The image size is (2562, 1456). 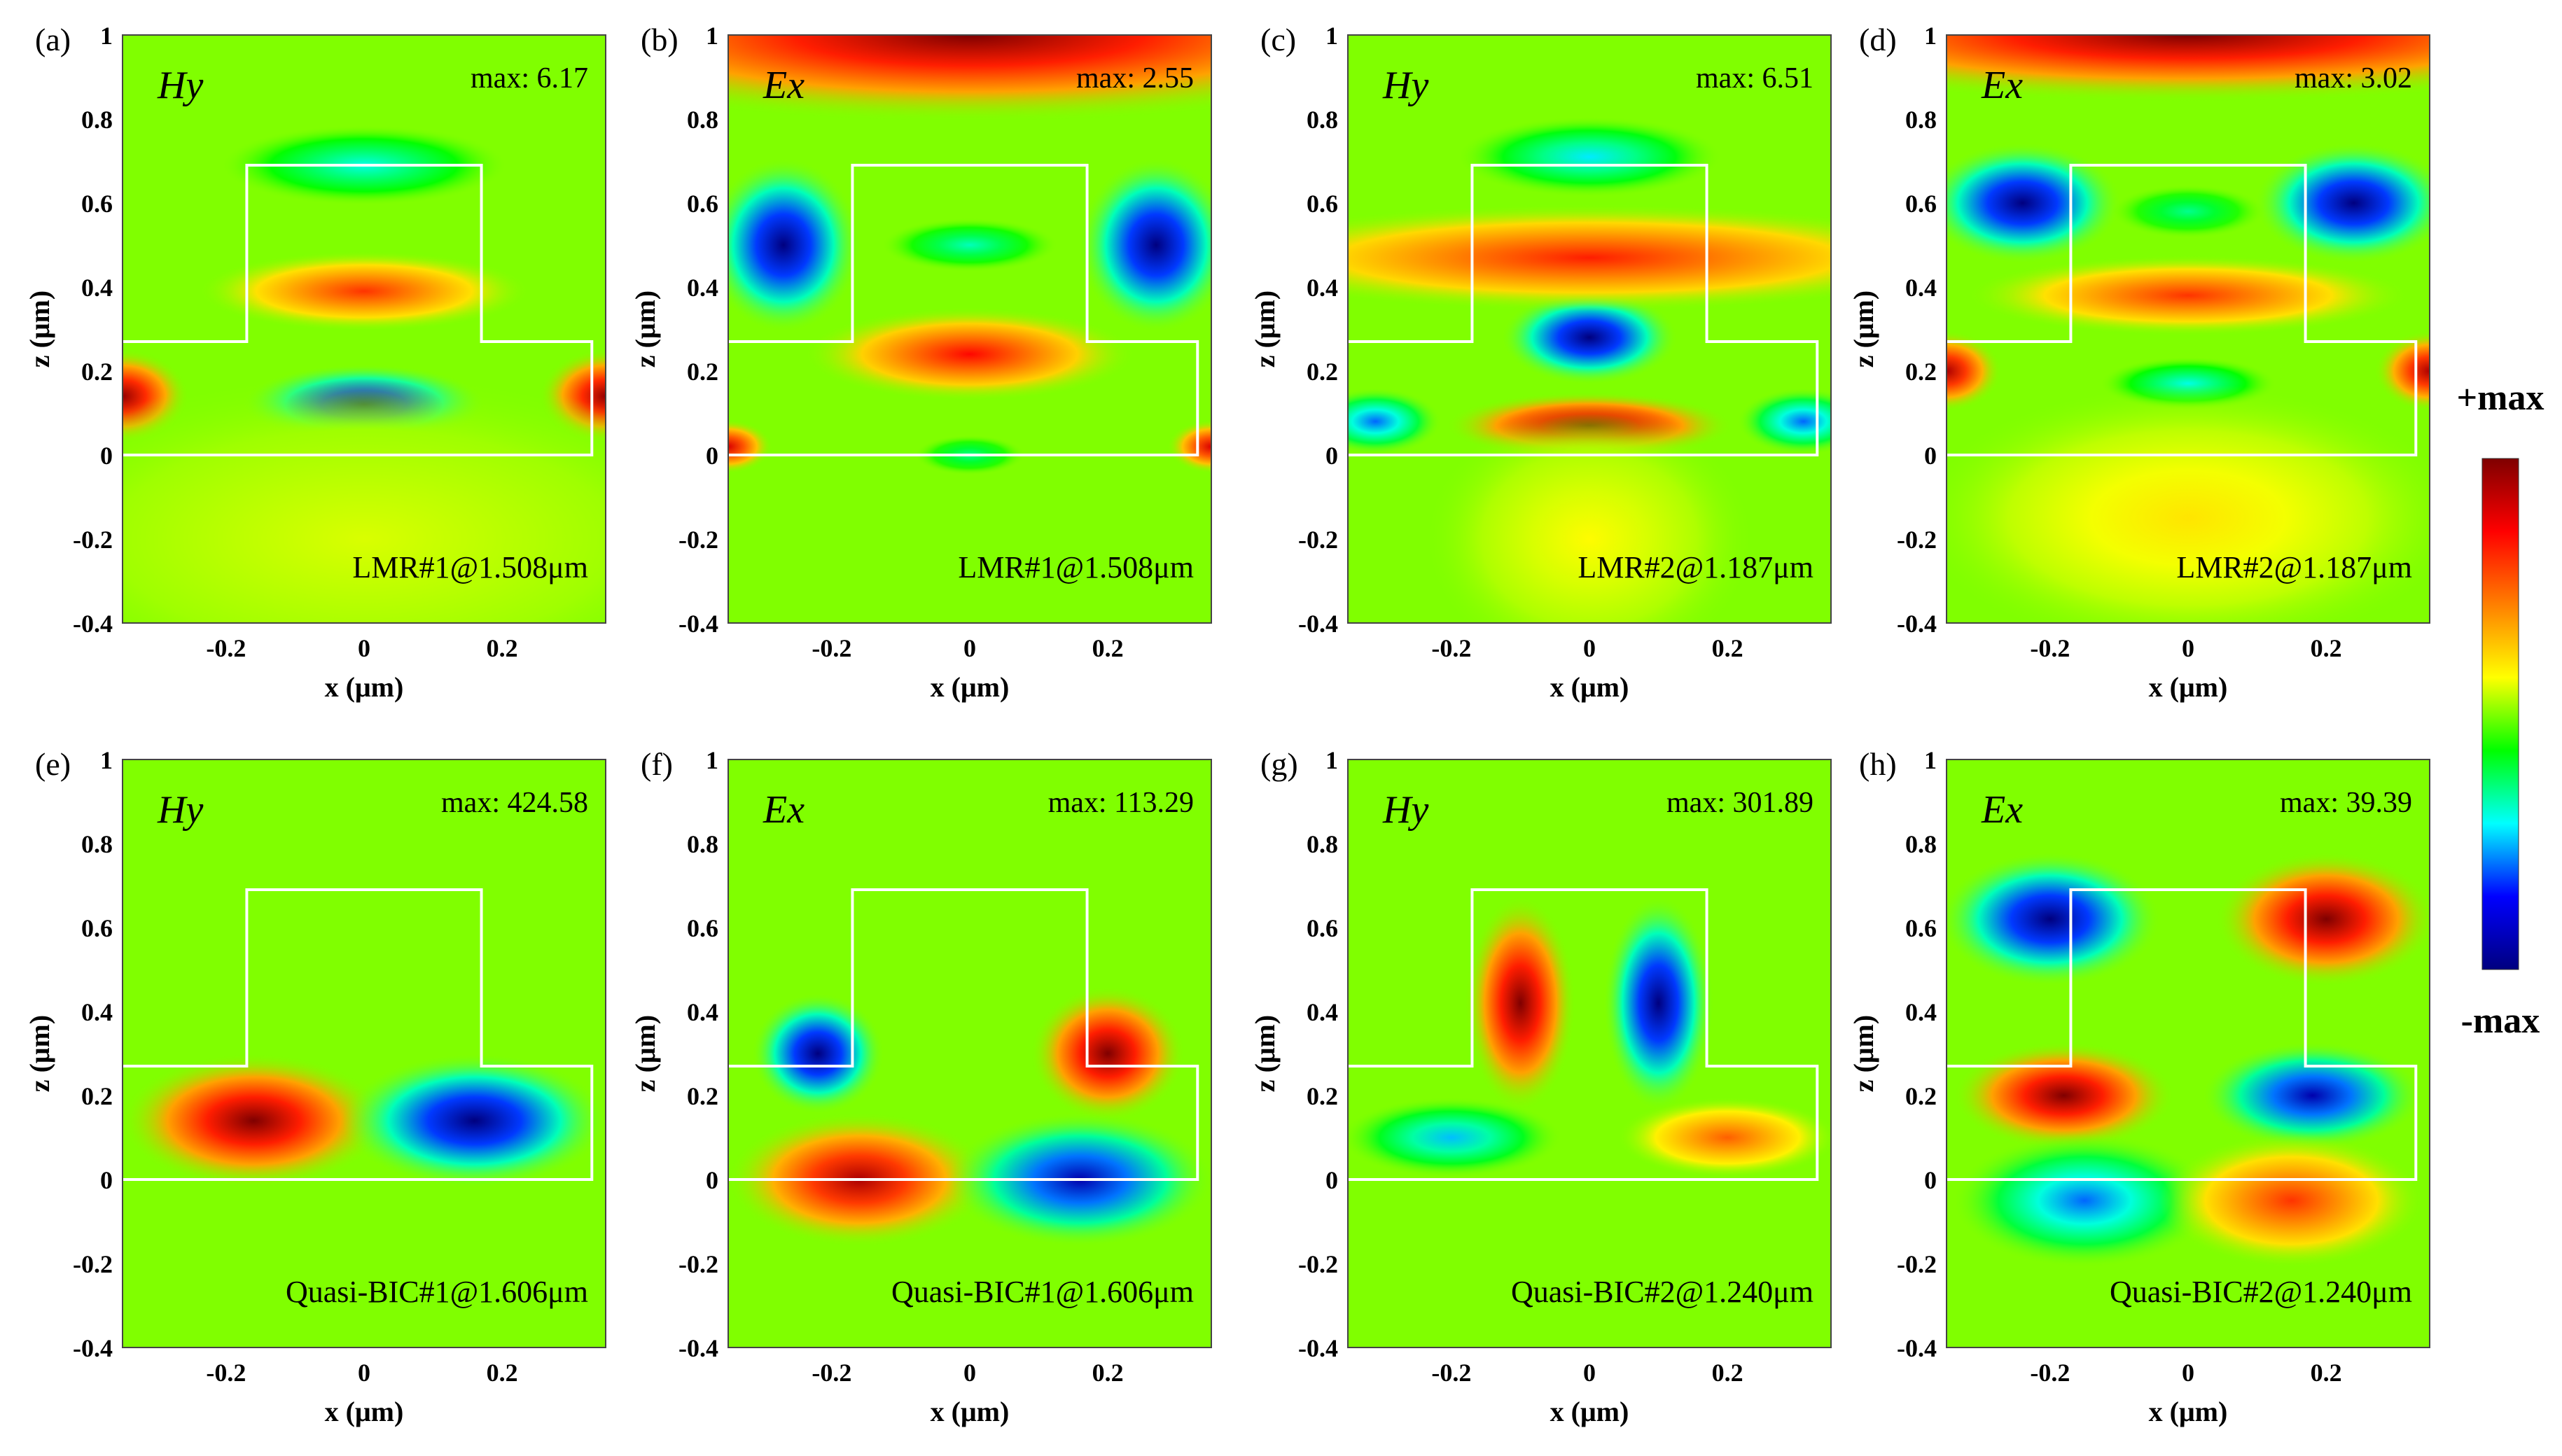 I want to click on mode-wavelength-label: Quasi-BIC#1@1.606μm, so click(x=1042, y=1292).